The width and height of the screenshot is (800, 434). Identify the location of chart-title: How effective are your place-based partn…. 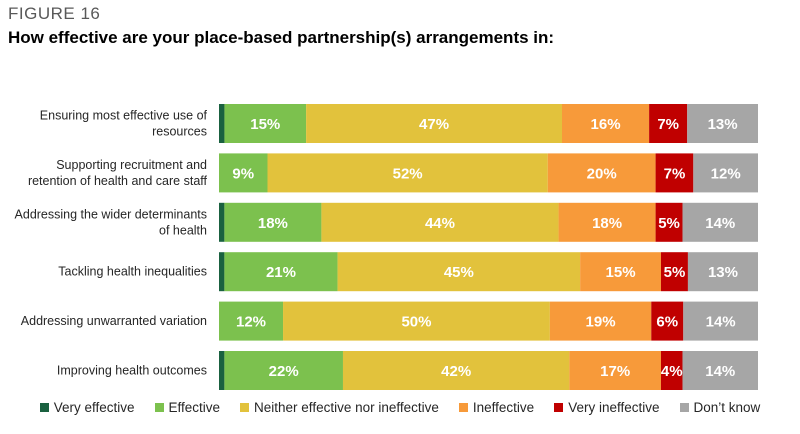
(281, 37).